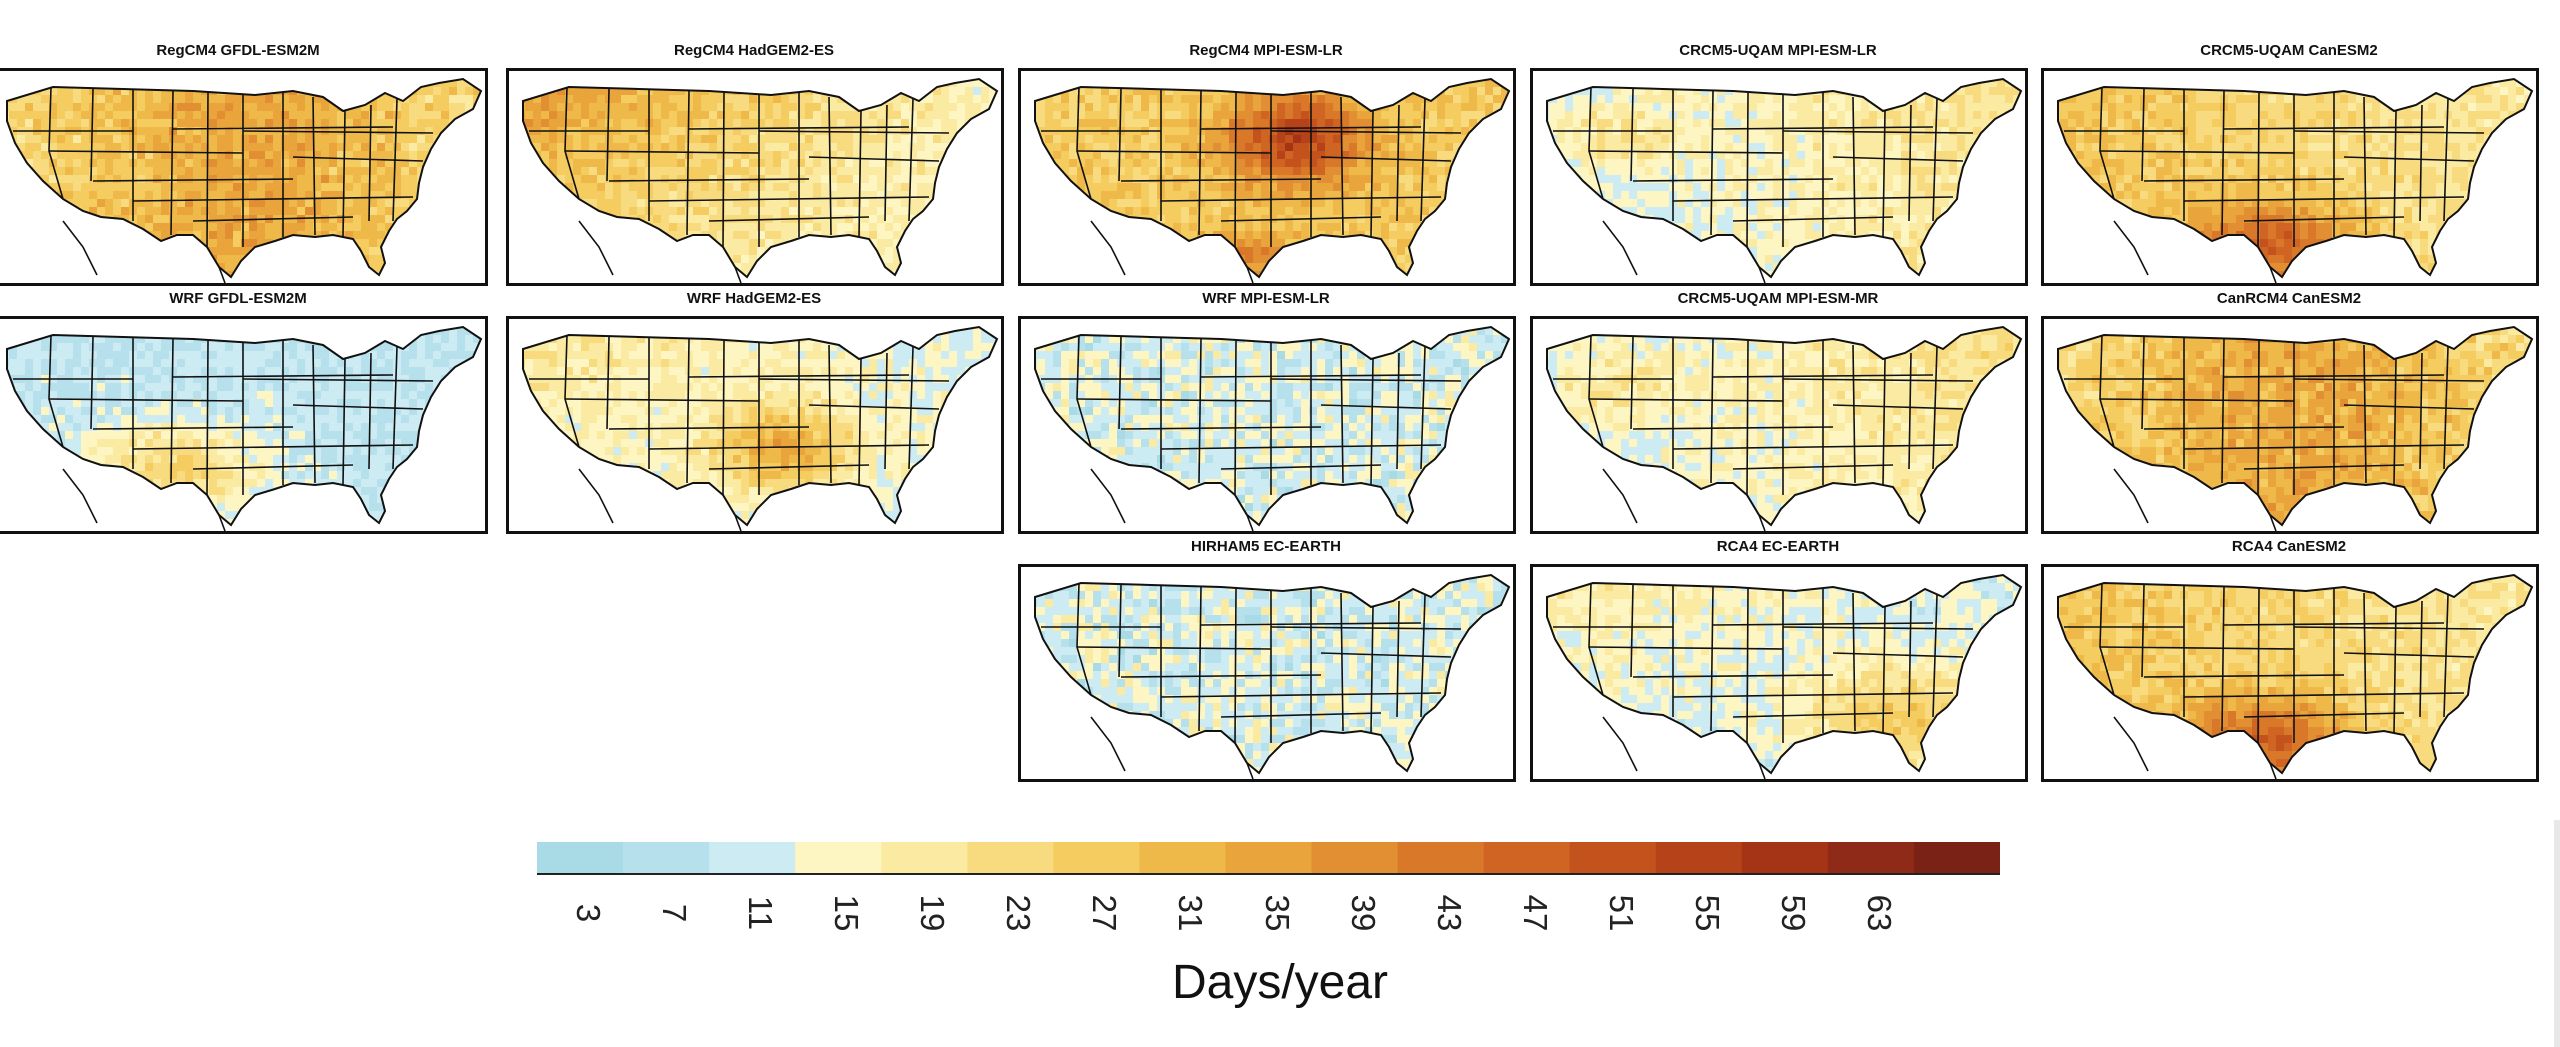 The image size is (2560, 1047). I want to click on panel-title: RegCM4 MPI-ESM-LR, so click(1266, 50).